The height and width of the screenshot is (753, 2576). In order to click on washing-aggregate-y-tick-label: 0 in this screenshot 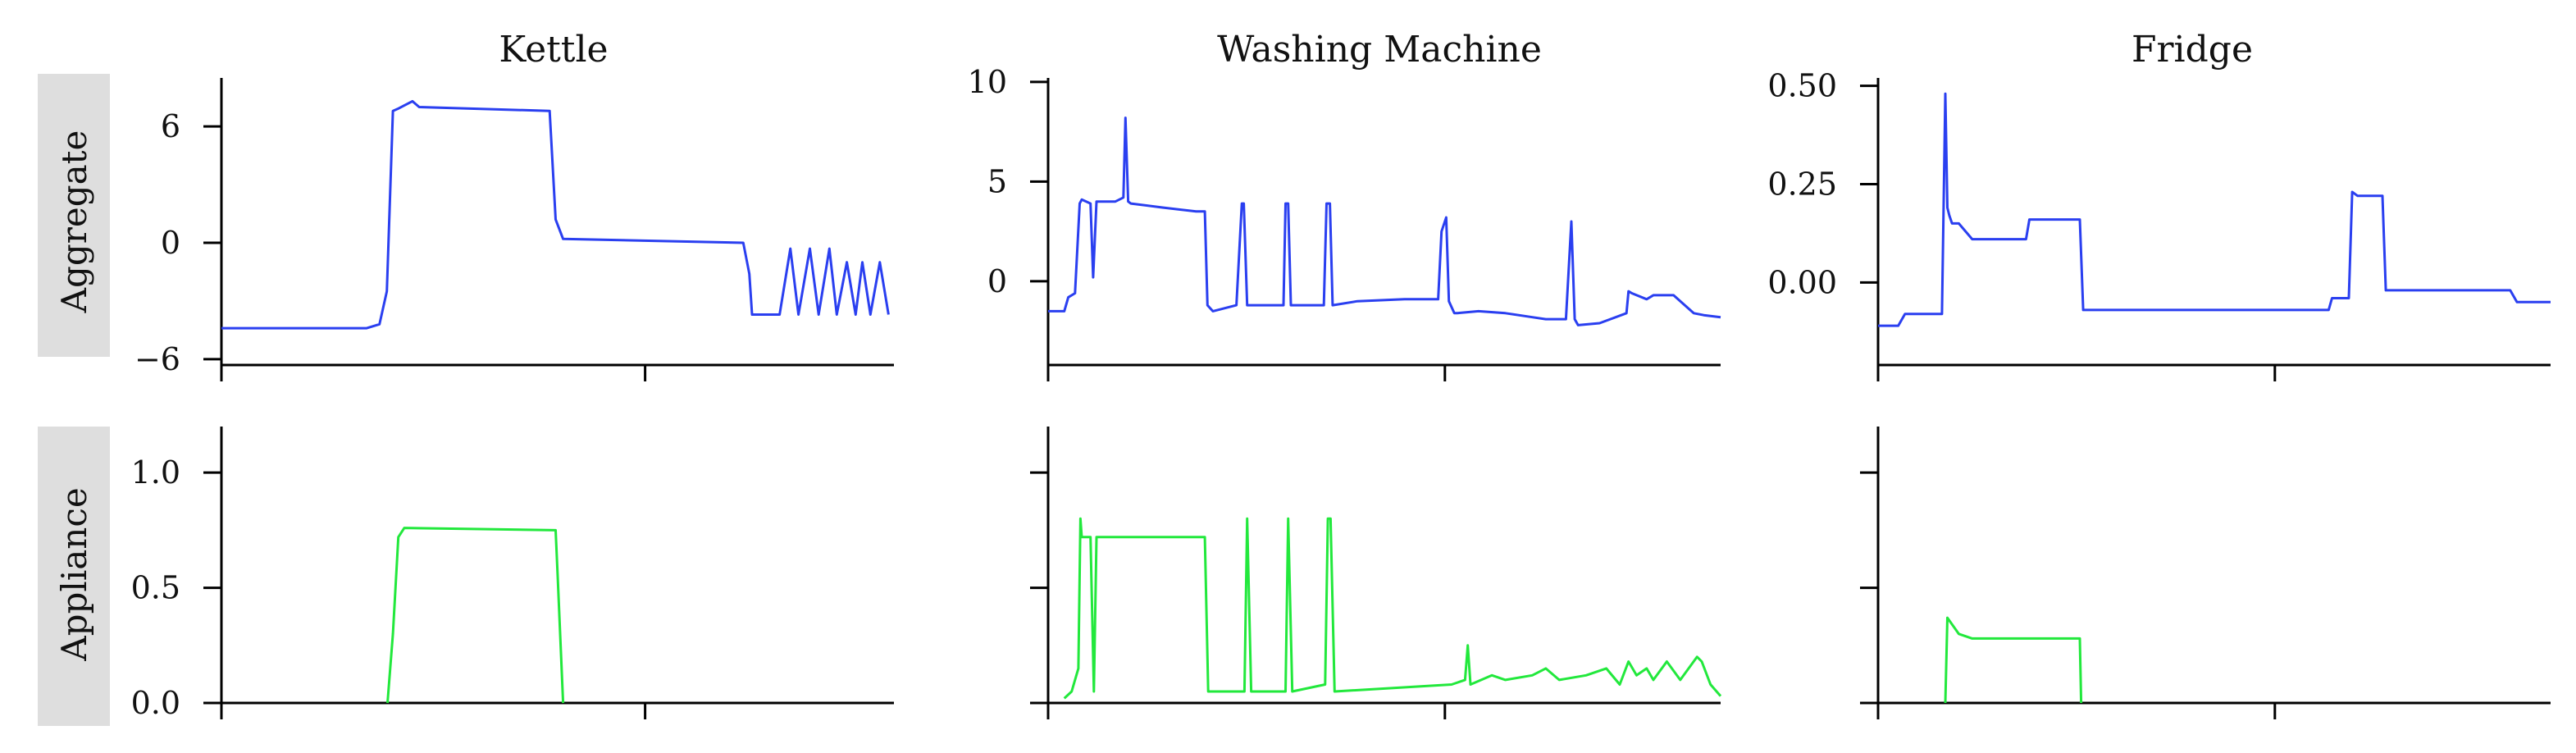, I will do `click(997, 281)`.